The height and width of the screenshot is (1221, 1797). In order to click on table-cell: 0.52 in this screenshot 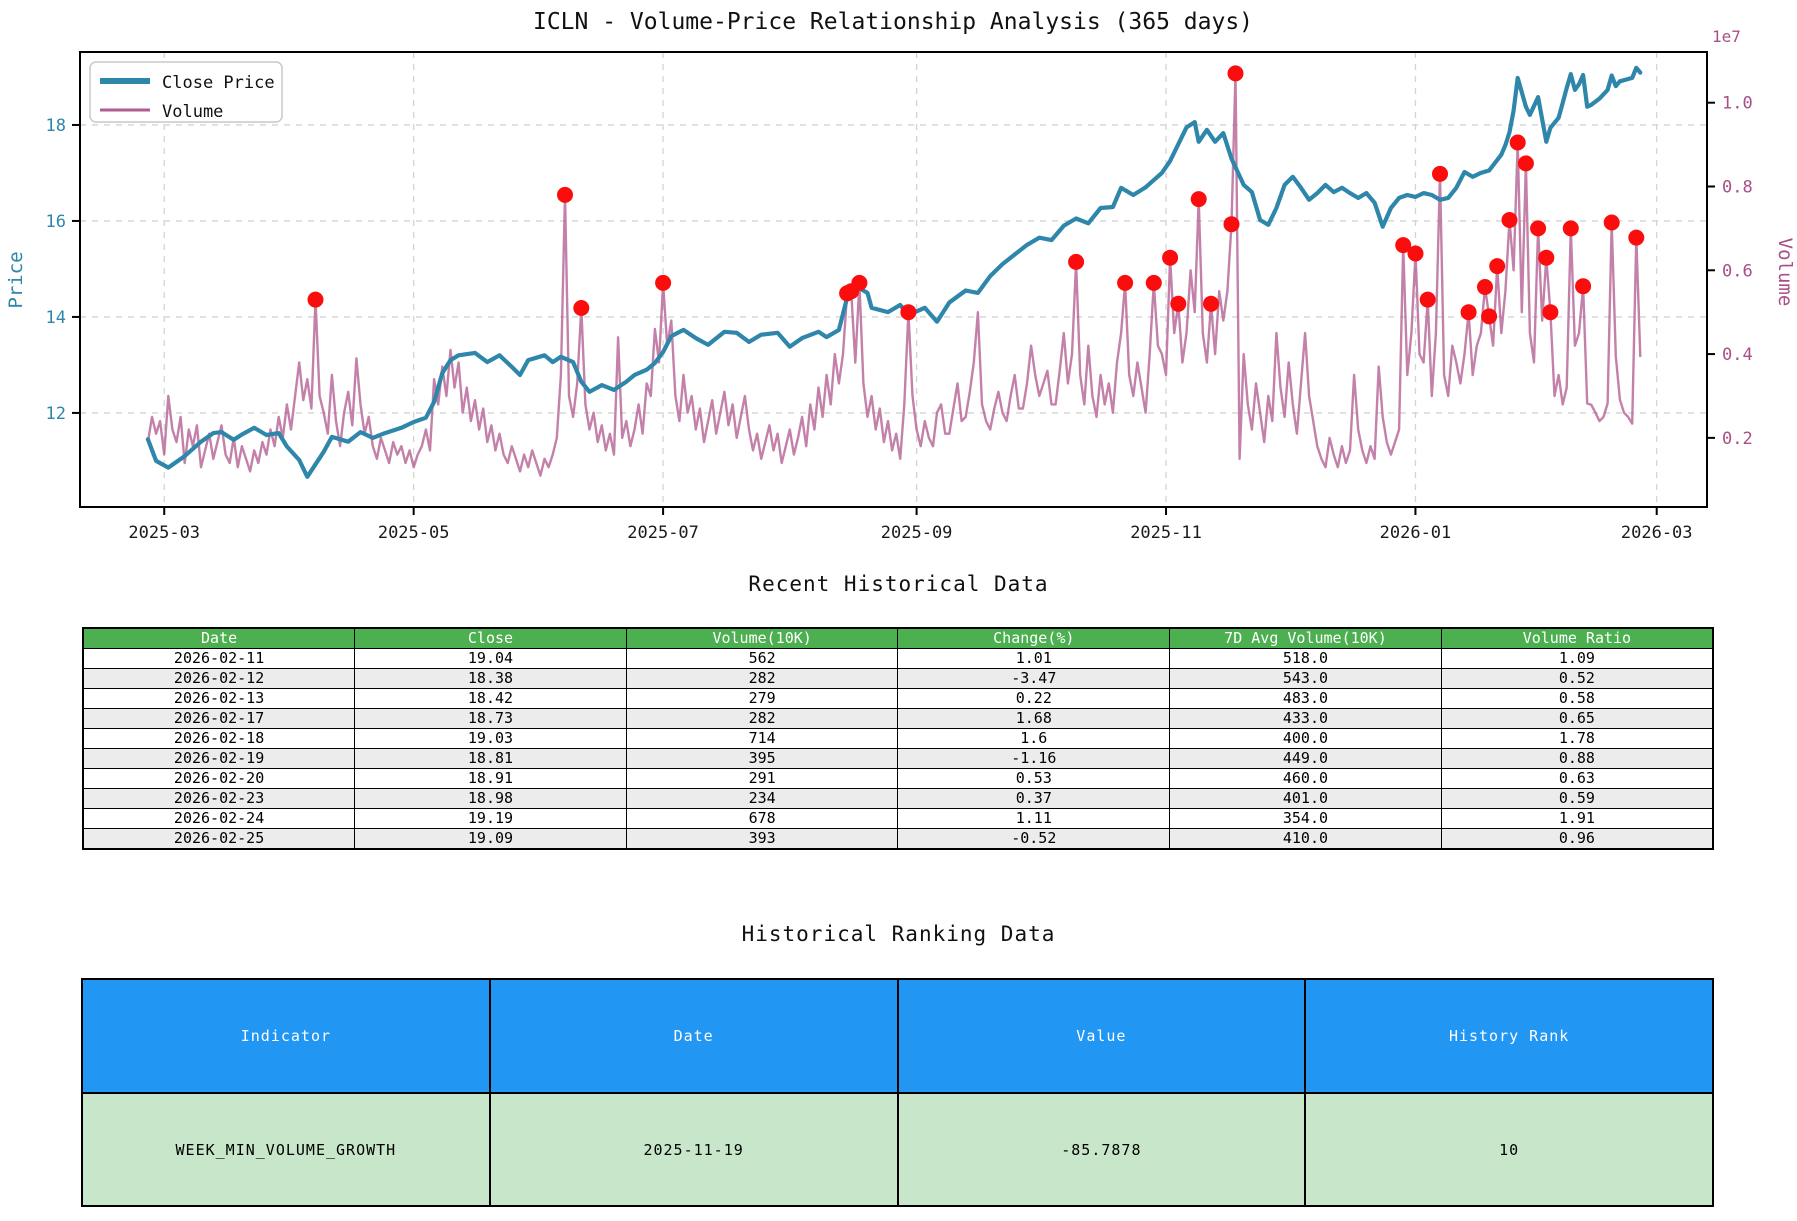, I will do `click(1577, 678)`.